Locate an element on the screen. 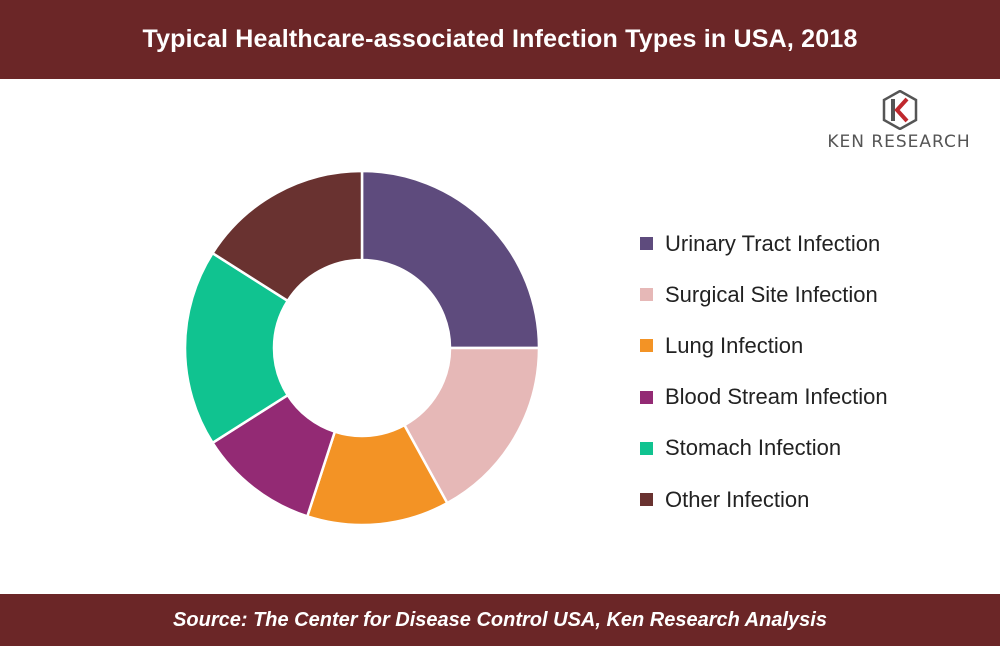 This screenshot has width=1000, height=646. legend-label: Urinary Tract Infection is located at coordinates (773, 243).